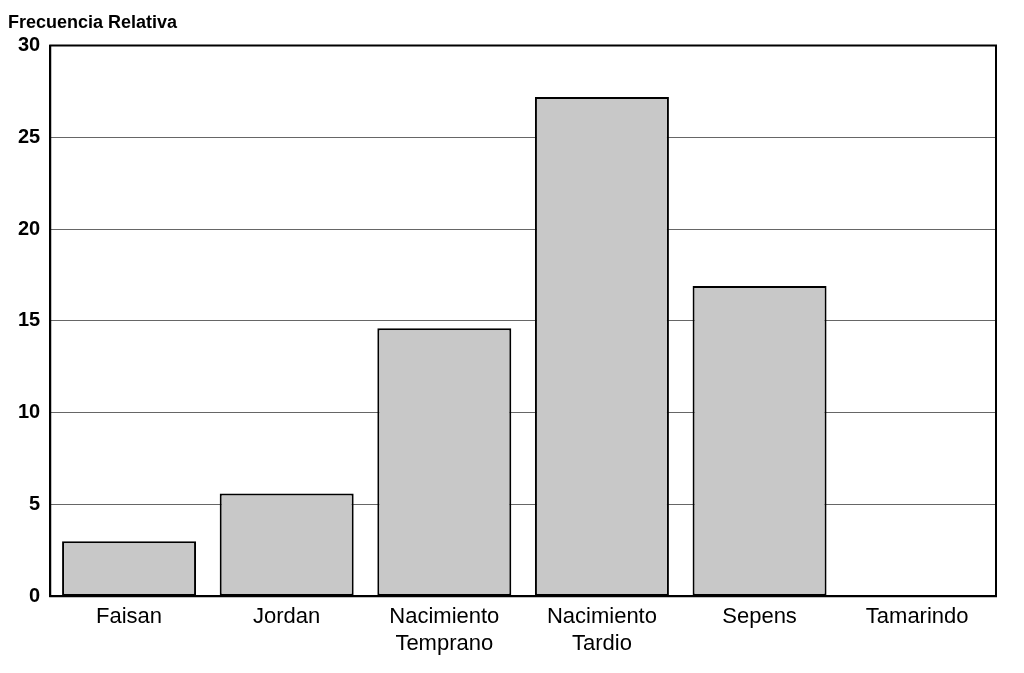 The width and height of the screenshot is (1024, 673). What do you see at coordinates (93, 21) in the screenshot?
I see `y-axis-title: Frecuencia Relativa` at bounding box center [93, 21].